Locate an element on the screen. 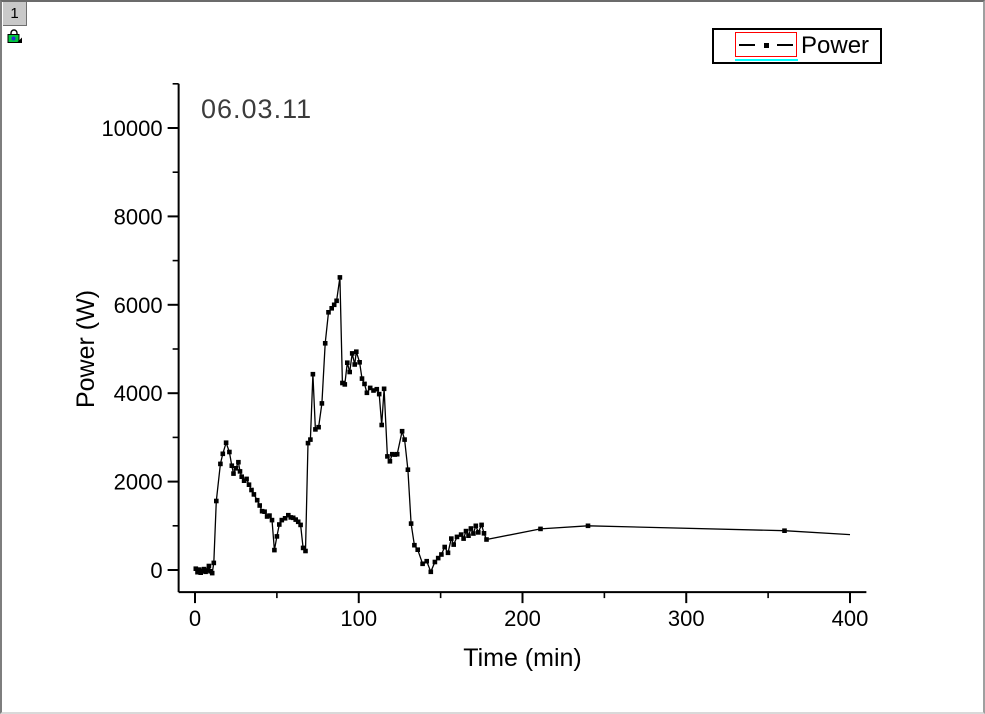 The height and width of the screenshot is (714, 985). legend-square-marker-icon is located at coordinates (766, 45).